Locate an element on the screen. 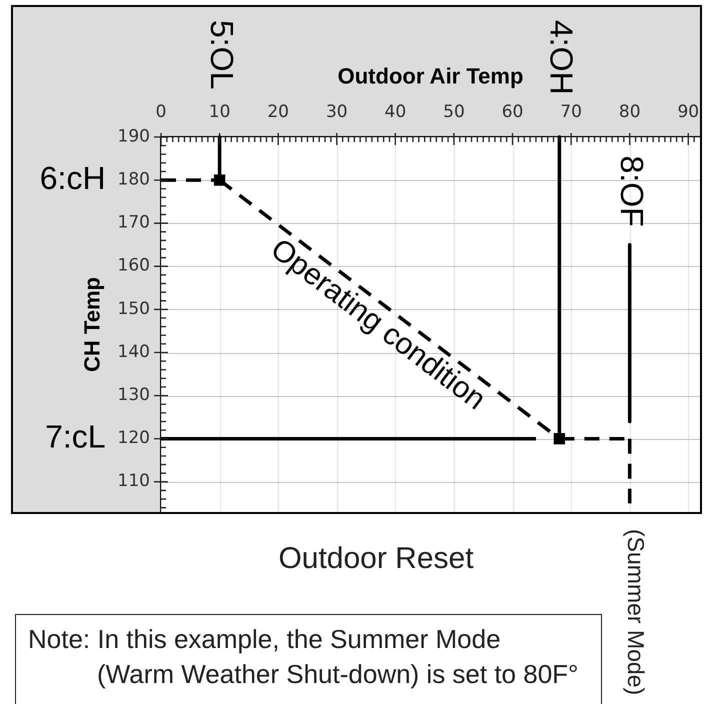 The width and height of the screenshot is (704, 704). text: 4:OH is located at coordinates (562, 57).